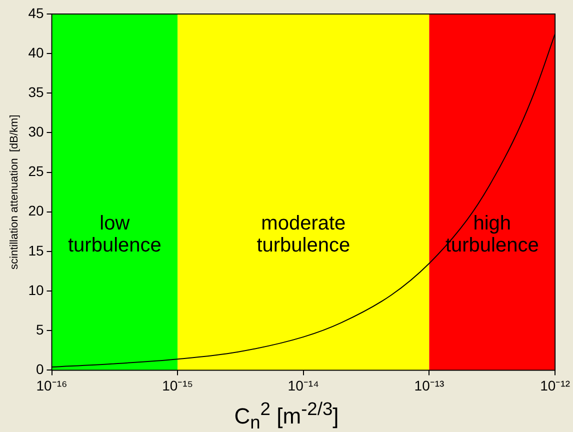  I want to click on y-tick-label: 45, so click(36, 12).